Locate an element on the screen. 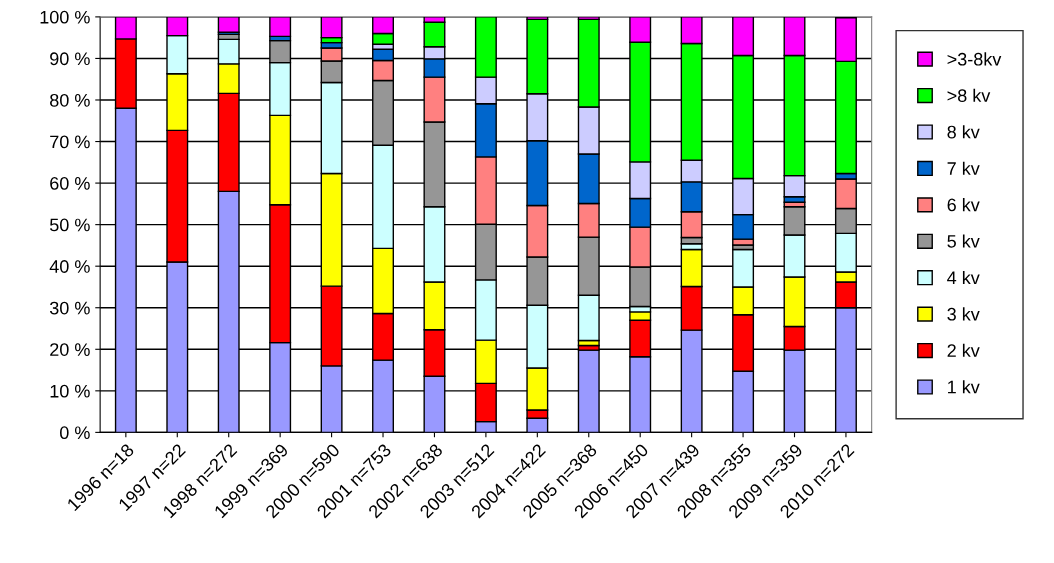 The image size is (1054, 563). y-tick-label: 10 % is located at coordinates (70, 391).